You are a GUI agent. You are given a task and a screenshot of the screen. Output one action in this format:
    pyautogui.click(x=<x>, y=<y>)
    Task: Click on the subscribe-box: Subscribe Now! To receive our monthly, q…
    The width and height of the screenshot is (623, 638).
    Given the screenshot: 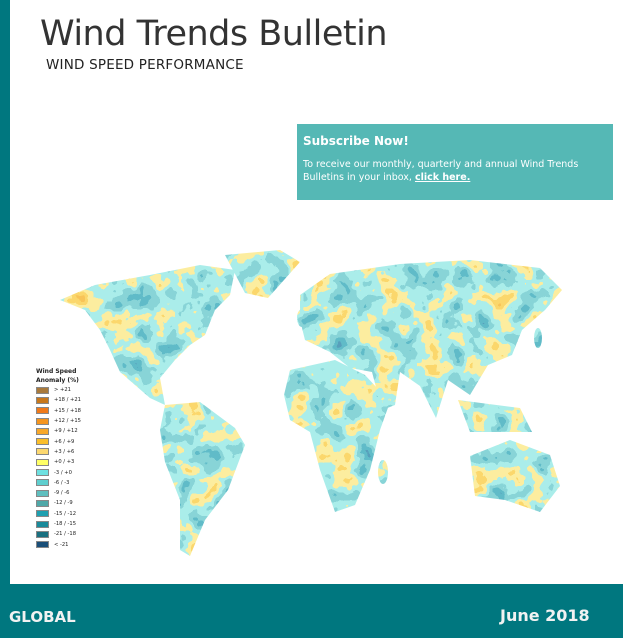 What is the action you would take?
    pyautogui.click(x=455, y=162)
    